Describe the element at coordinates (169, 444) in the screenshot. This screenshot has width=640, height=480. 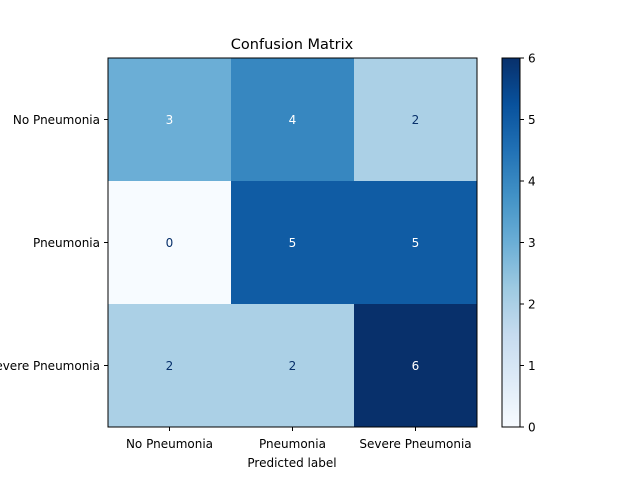
I see `x-tick-label: No Pneumonia` at that location.